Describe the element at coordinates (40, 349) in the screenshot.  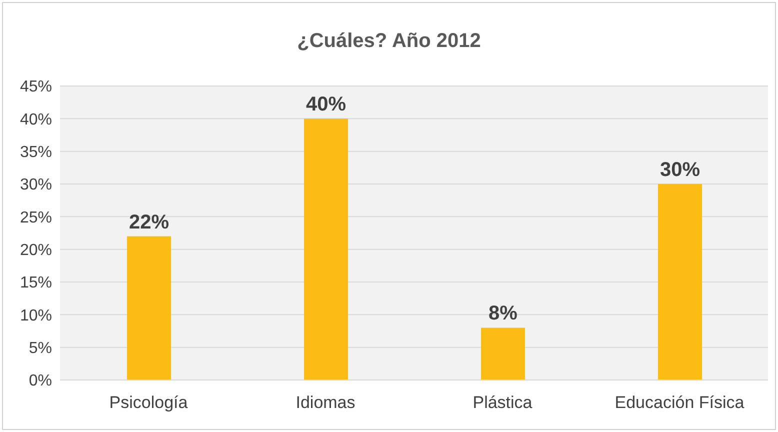
I see `y-tick-label: 5%` at that location.